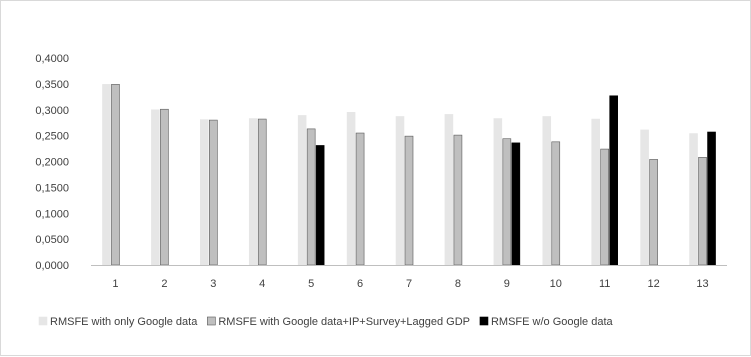 This screenshot has width=751, height=357. What do you see at coordinates (164, 284) in the screenshot?
I see `x-tick-label: 2` at bounding box center [164, 284].